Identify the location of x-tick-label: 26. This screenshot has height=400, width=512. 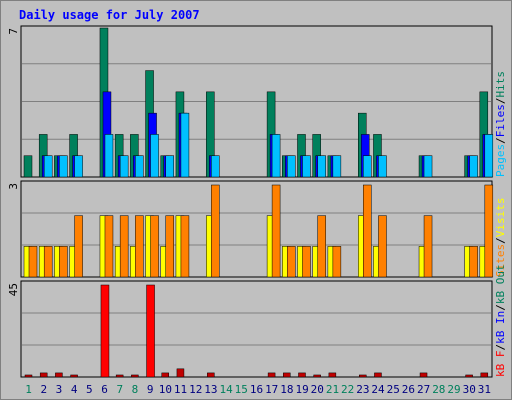
(408, 389).